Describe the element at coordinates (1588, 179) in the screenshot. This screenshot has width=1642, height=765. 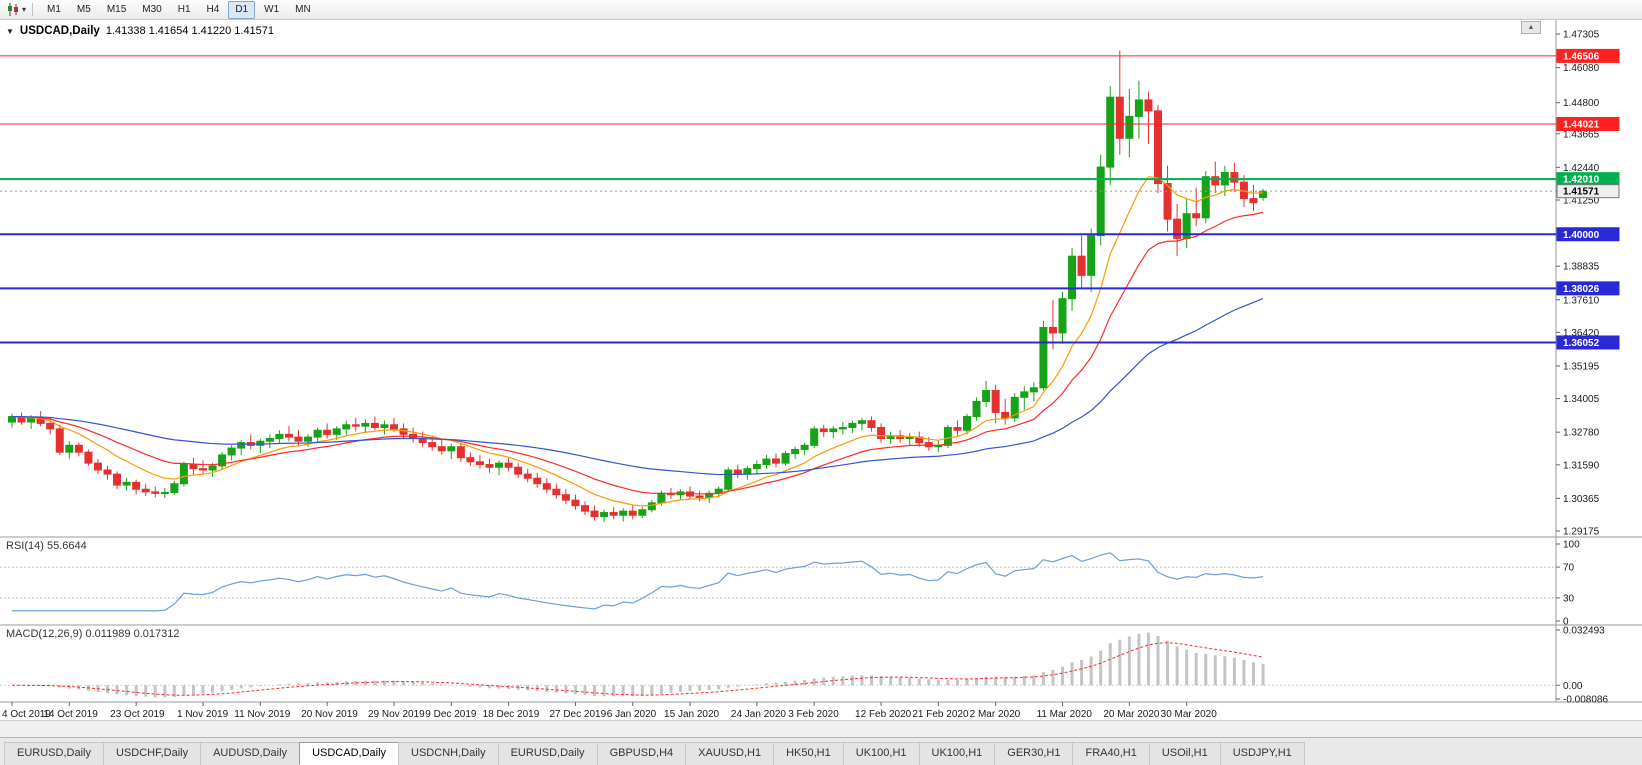
I see `price-badge-1.42010: 1.42010` at that location.